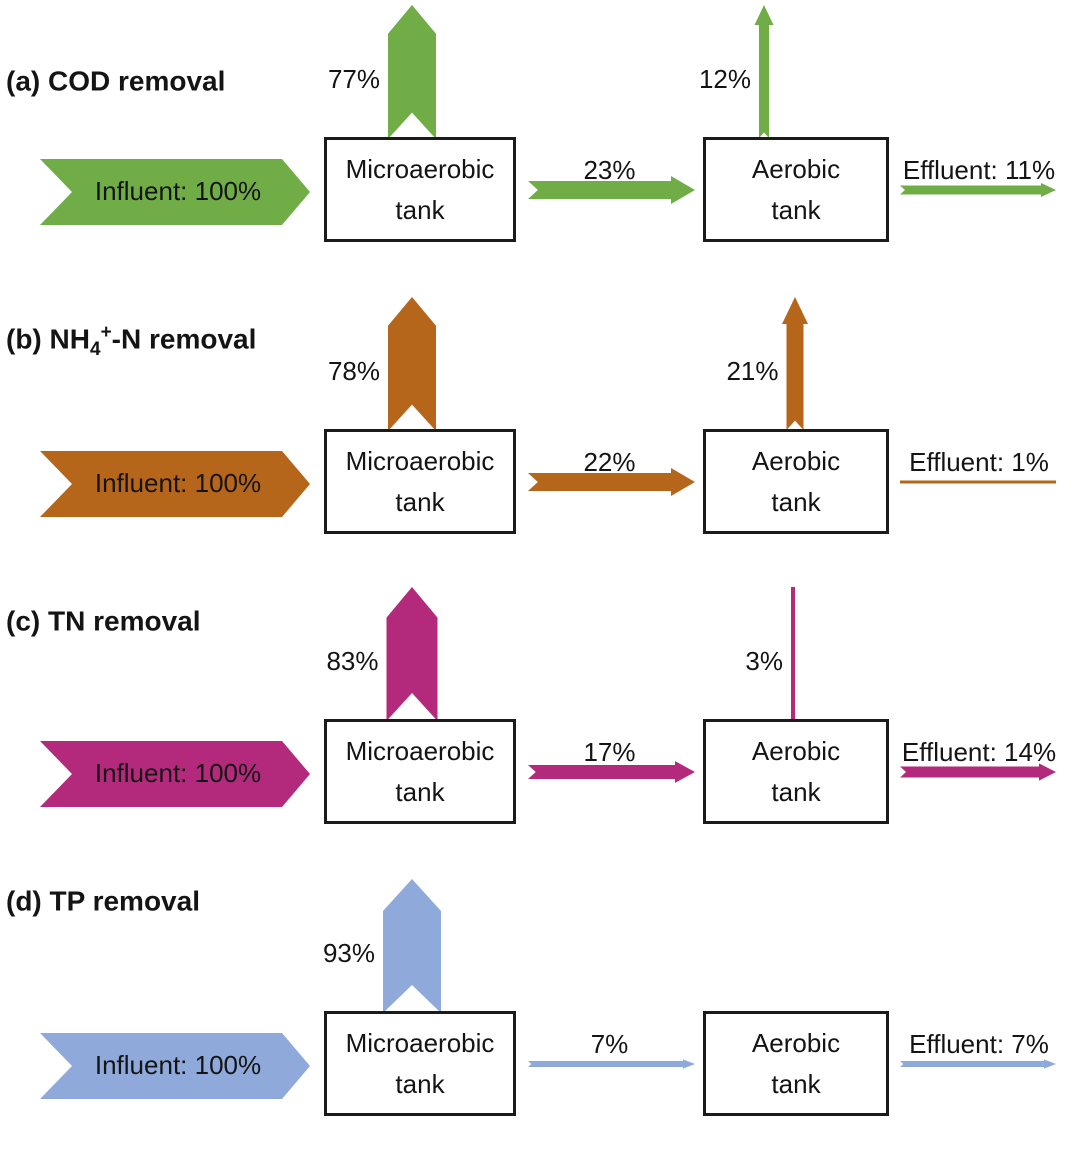 This screenshot has width=1080, height=1164. What do you see at coordinates (979, 1044) in the screenshot?
I see `effluent-label: Effluent: 7%` at bounding box center [979, 1044].